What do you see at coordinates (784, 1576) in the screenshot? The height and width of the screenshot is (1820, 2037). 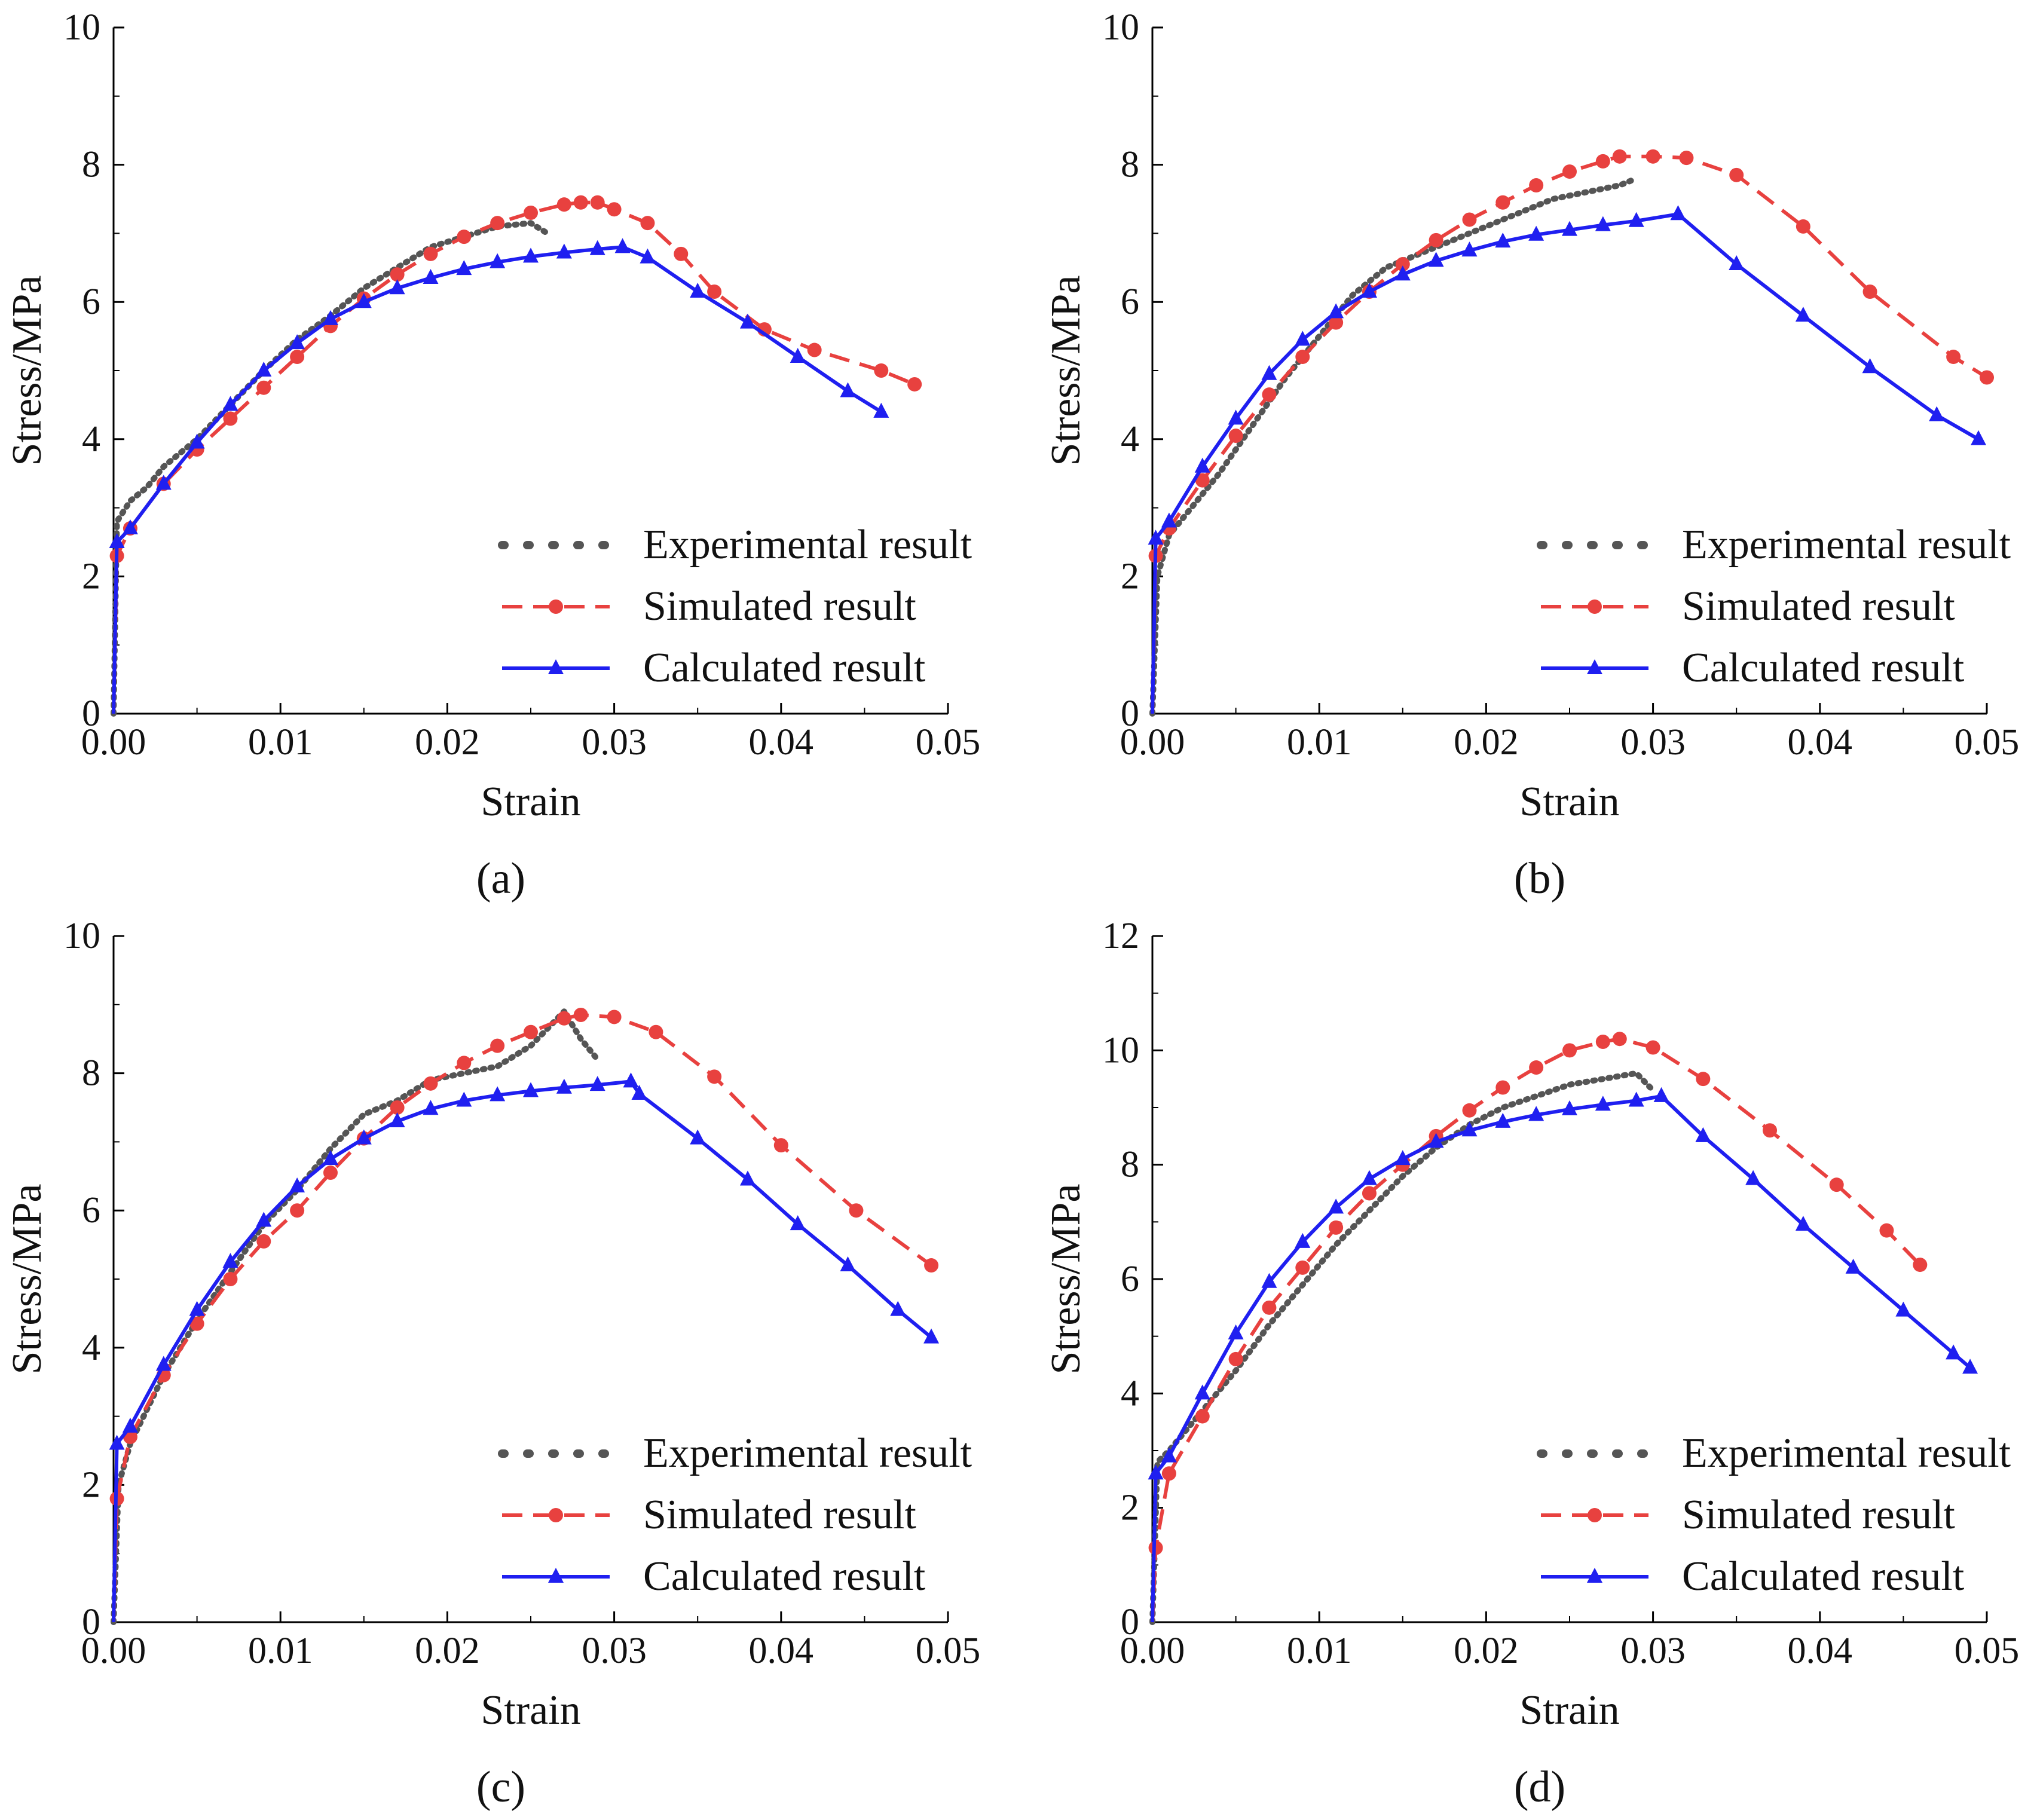 I see `legend-label-calculated: Calculated result` at bounding box center [784, 1576].